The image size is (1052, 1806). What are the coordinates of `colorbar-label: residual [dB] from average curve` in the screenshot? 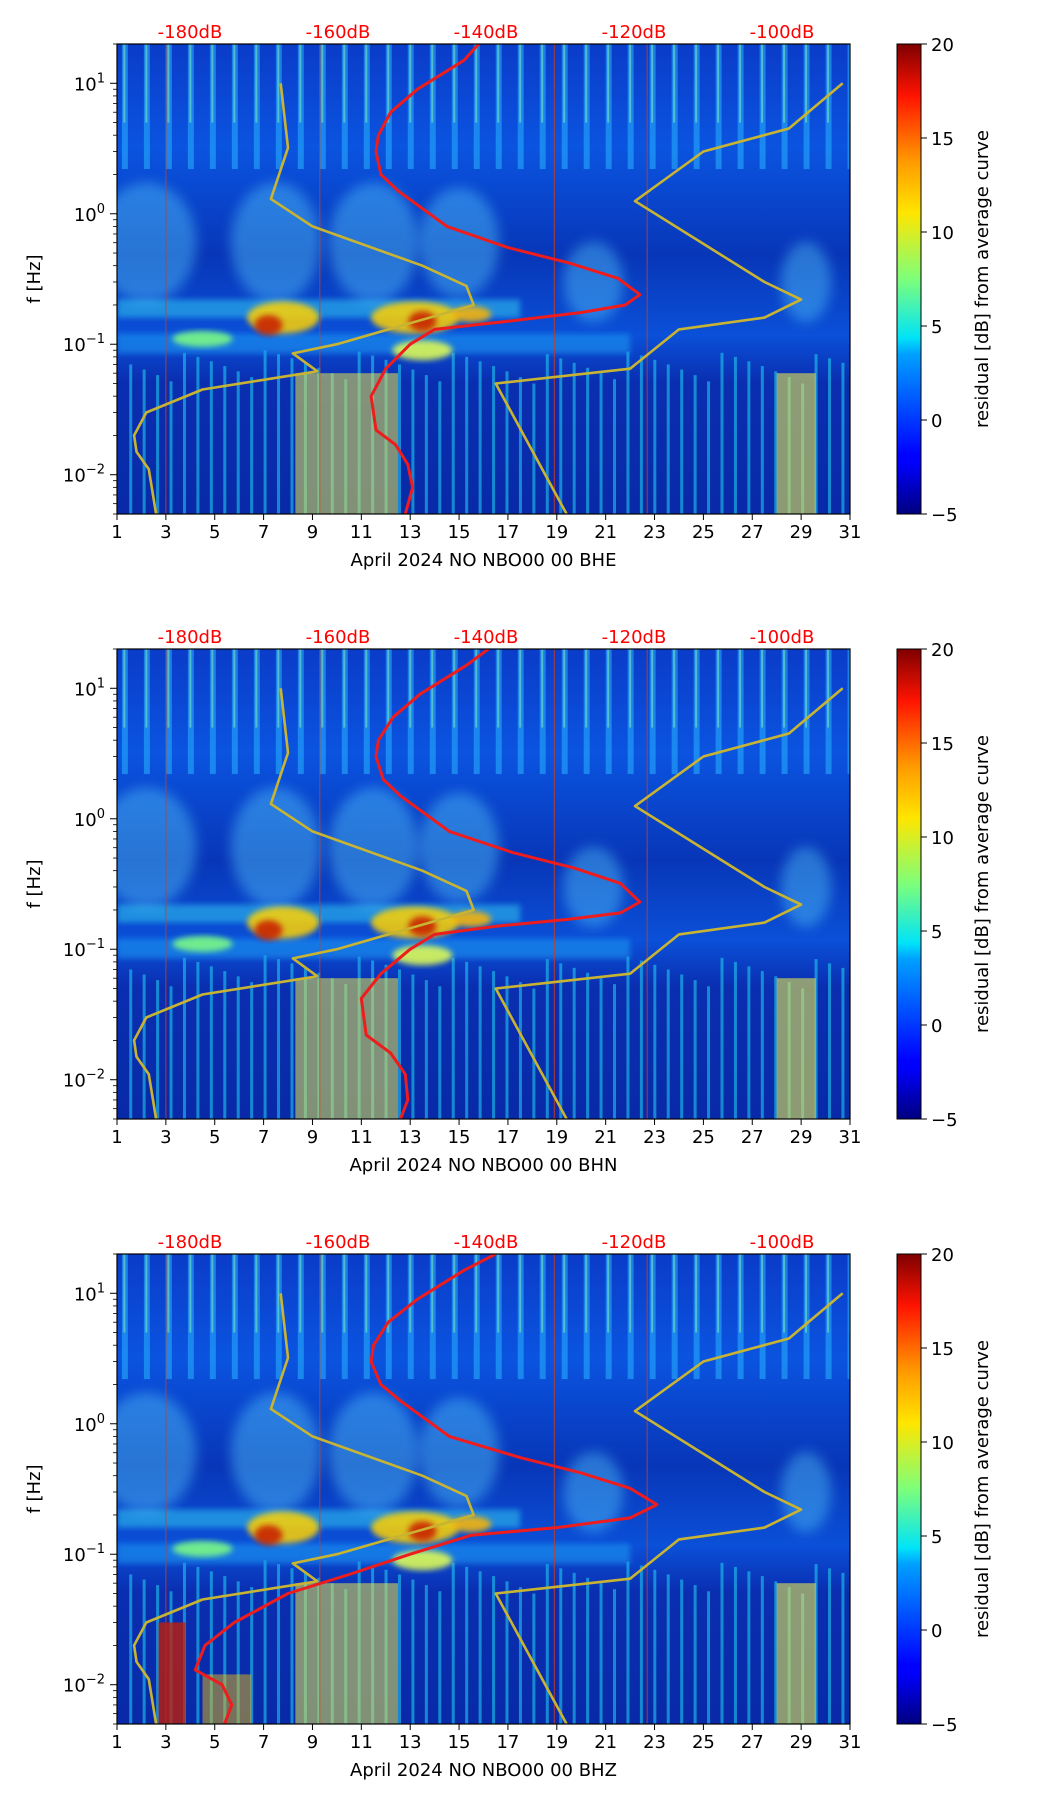 It's located at (982, 884).